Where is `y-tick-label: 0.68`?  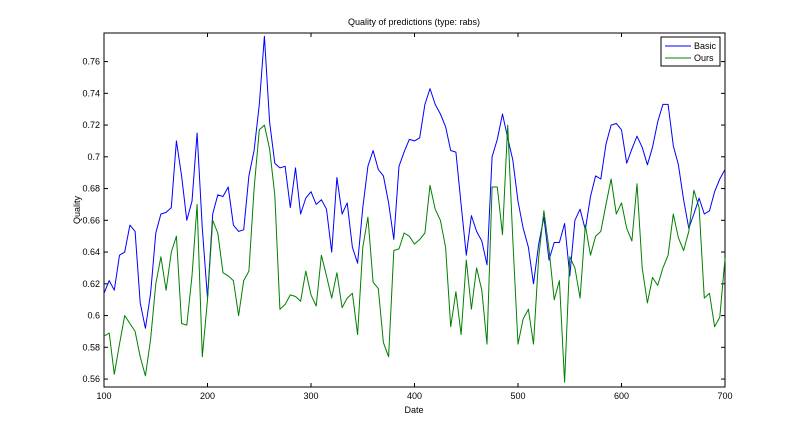
y-tick-label: 0.68 is located at coordinates (91, 189).